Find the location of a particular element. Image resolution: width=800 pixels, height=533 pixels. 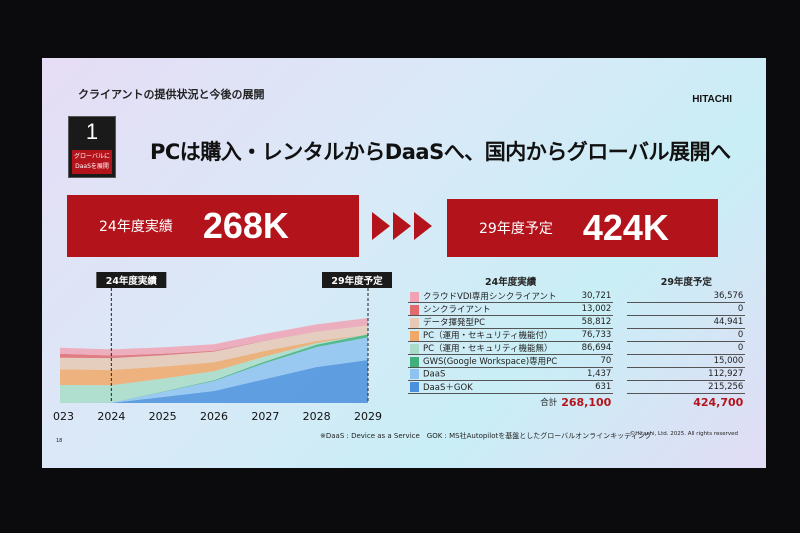

x-tick-label: 2028 is located at coordinates (317, 416).